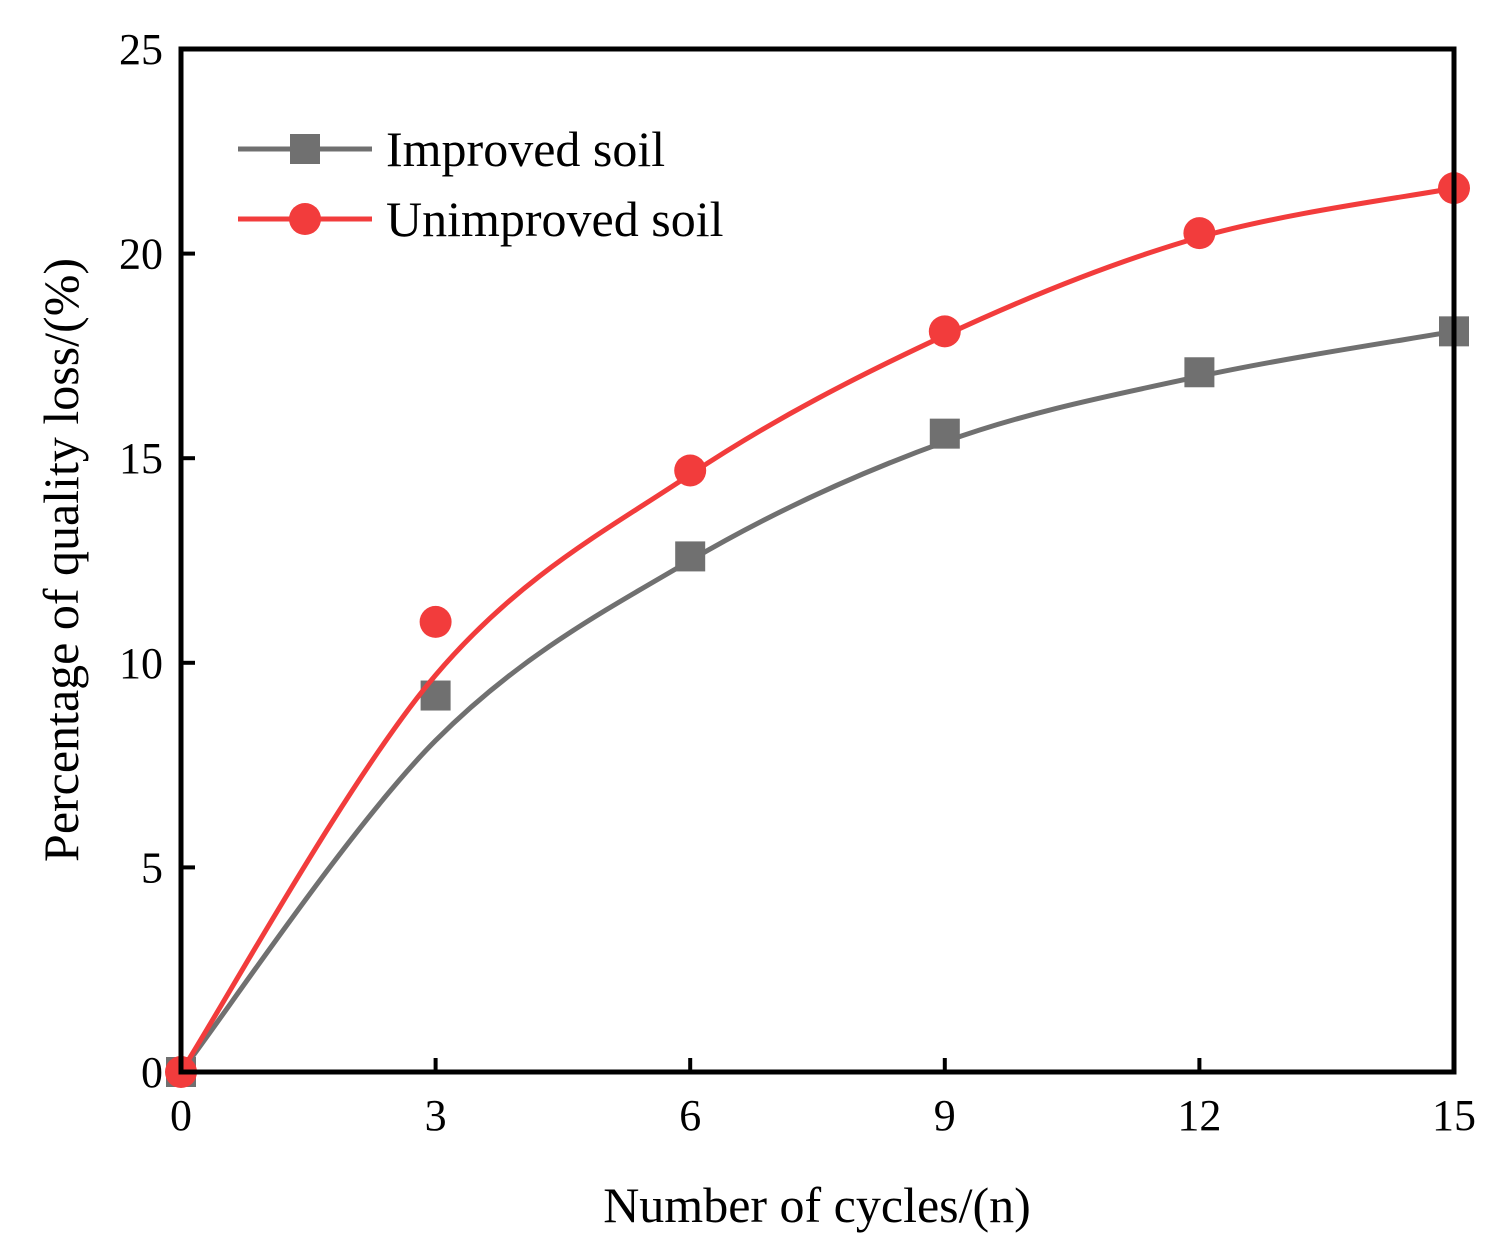 This screenshot has width=1510, height=1255. I want to click on legend: Improved soil Unimproved soil, so click(480, 184).